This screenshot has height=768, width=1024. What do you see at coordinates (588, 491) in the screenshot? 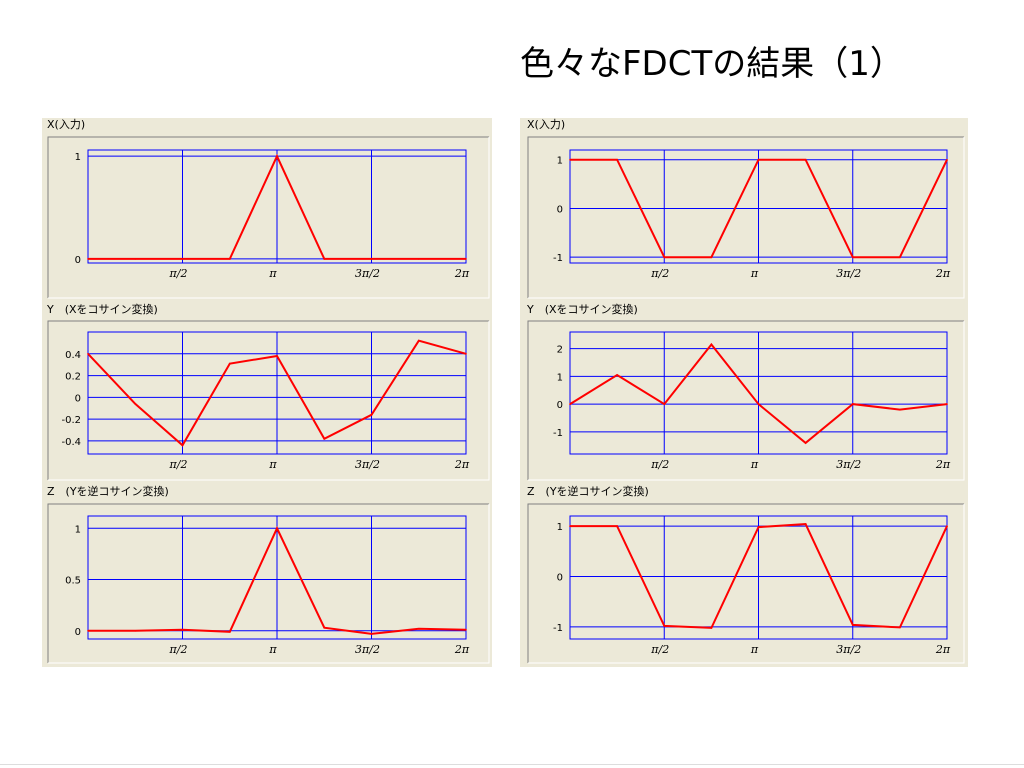
I see `chart-title: Z (Yを逆コサイン変換)` at bounding box center [588, 491].